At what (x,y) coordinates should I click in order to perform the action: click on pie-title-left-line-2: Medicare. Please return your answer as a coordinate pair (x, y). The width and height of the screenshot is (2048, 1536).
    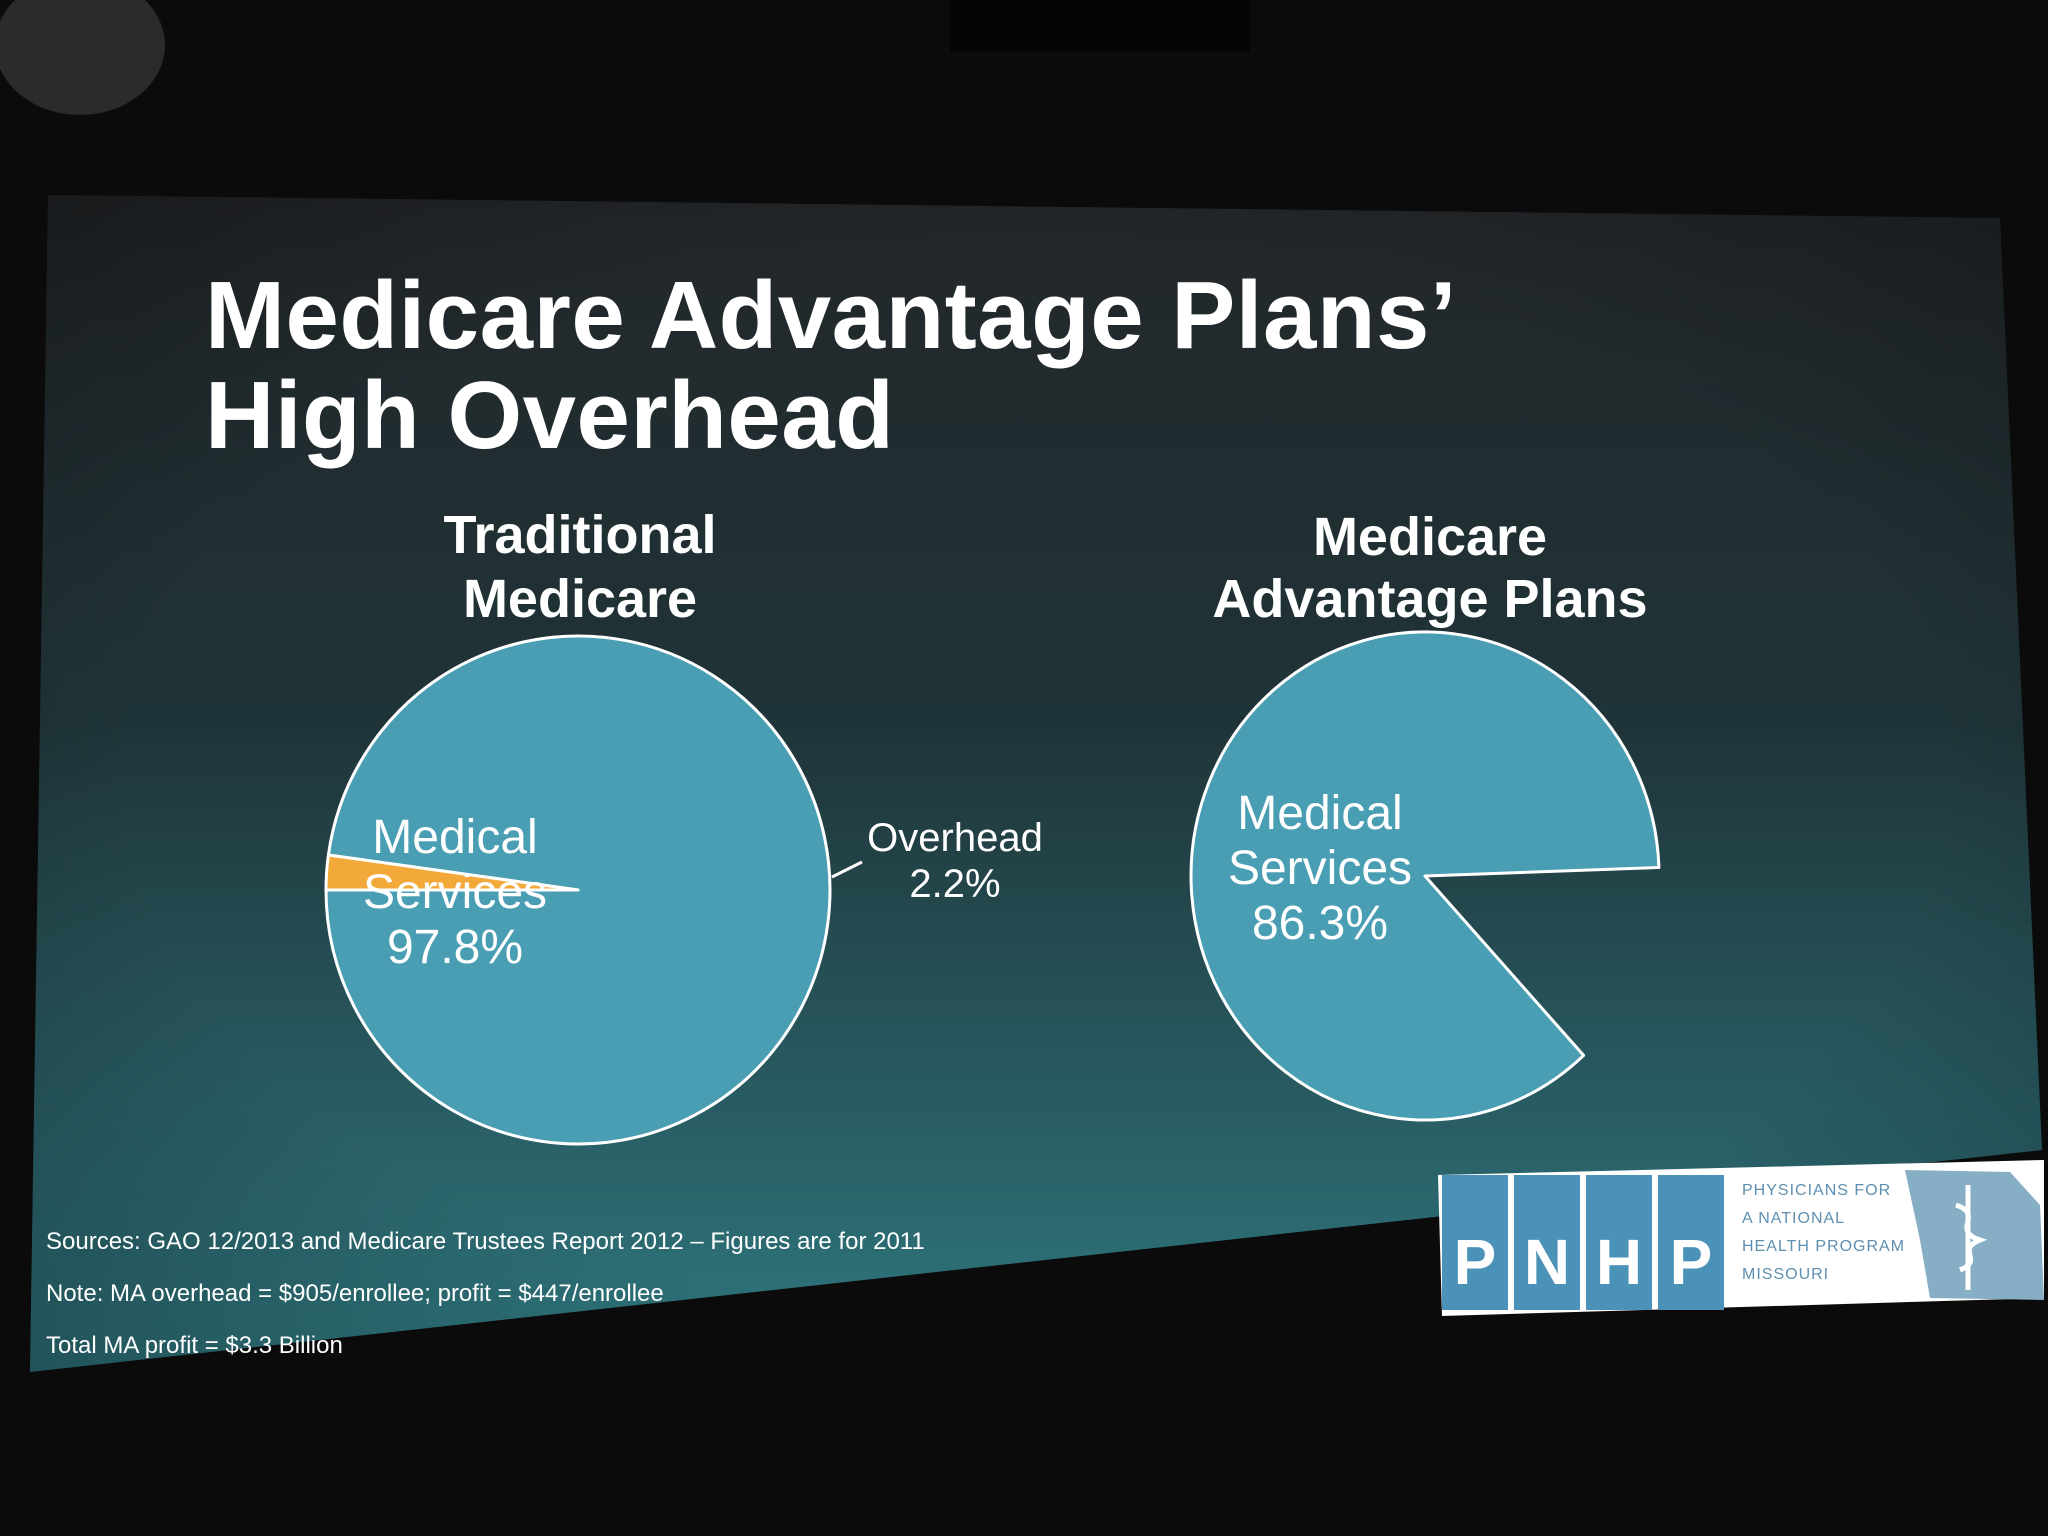
    Looking at the image, I should click on (580, 599).